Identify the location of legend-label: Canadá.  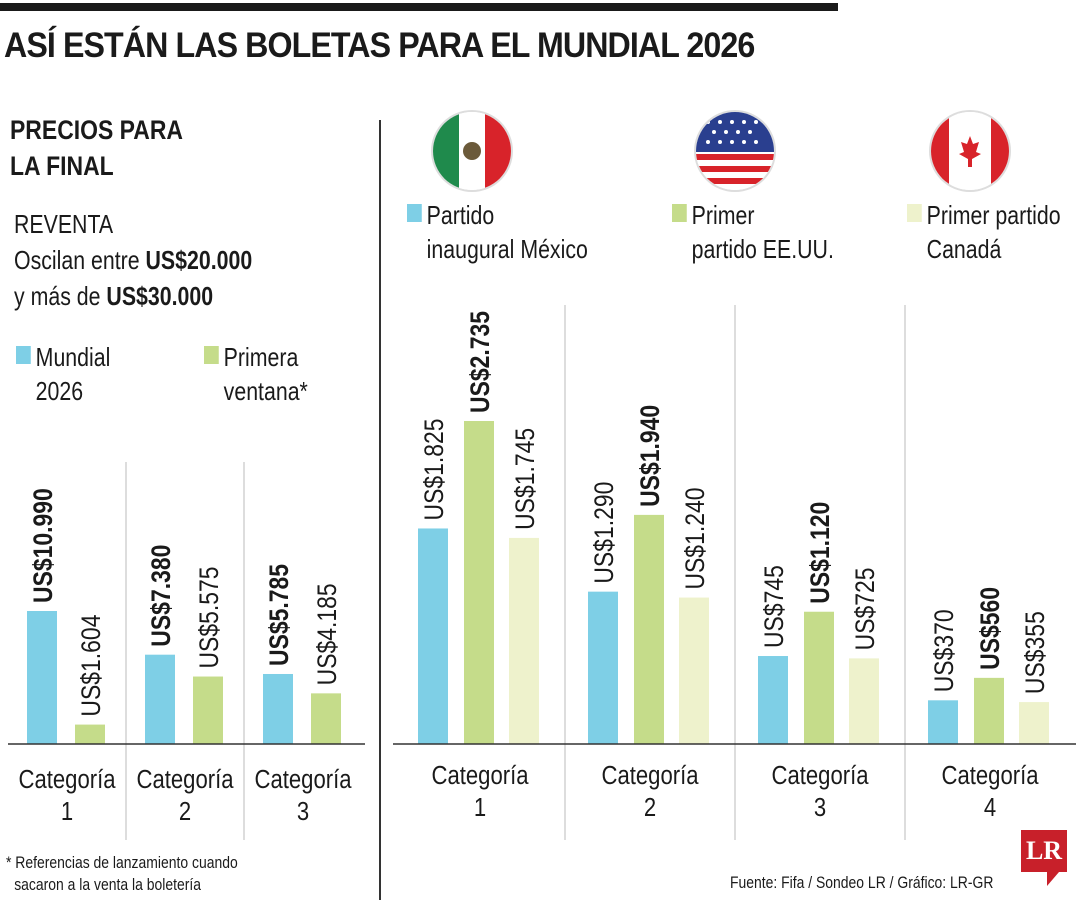
(964, 249).